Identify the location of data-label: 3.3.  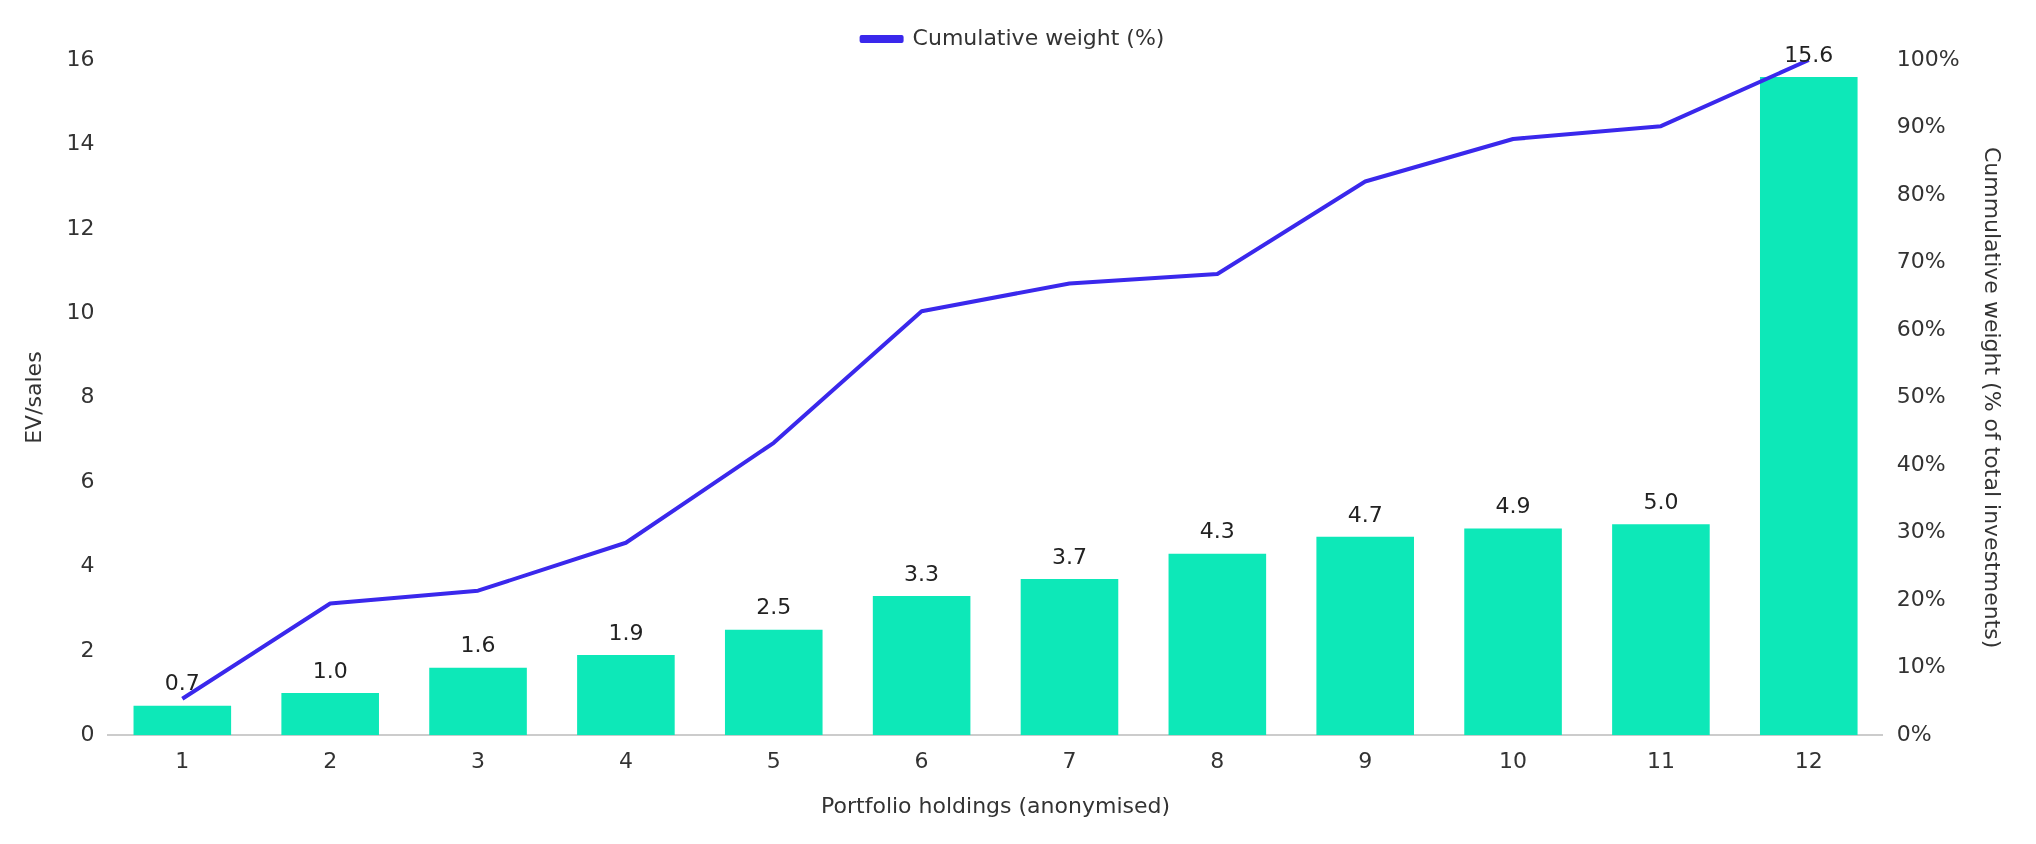
(922, 573).